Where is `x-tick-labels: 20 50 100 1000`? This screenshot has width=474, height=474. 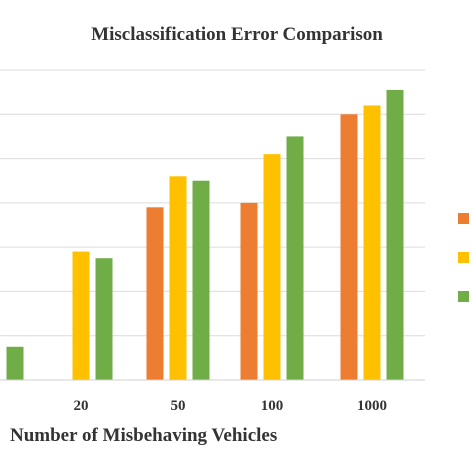 x-tick-labels: 20 50 100 1000 is located at coordinates (231, 406).